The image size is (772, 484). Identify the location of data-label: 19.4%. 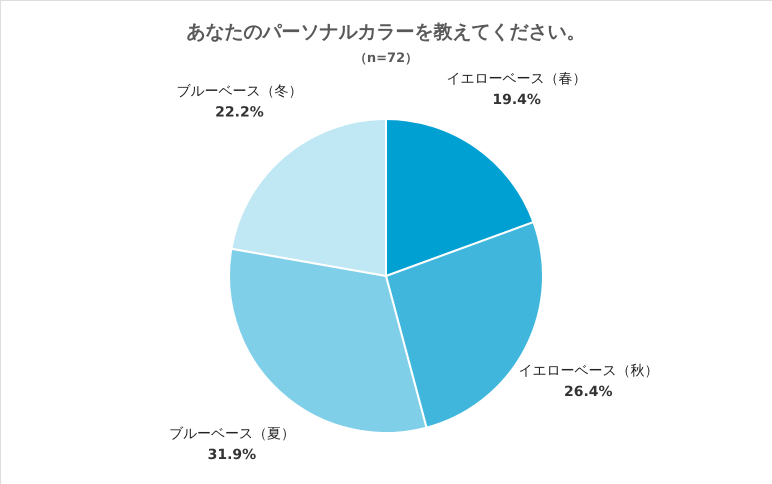
(516, 100).